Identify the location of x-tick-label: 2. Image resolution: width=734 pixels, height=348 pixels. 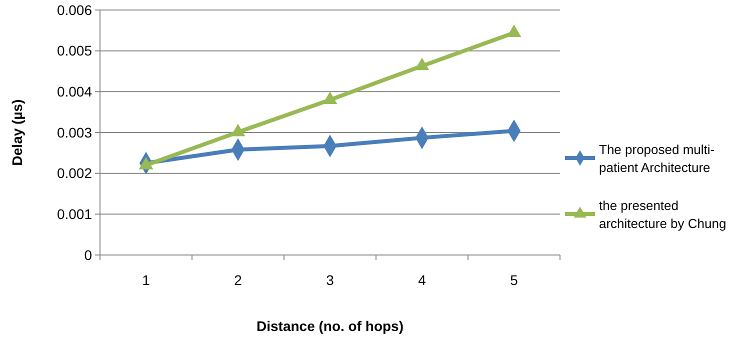
(238, 280).